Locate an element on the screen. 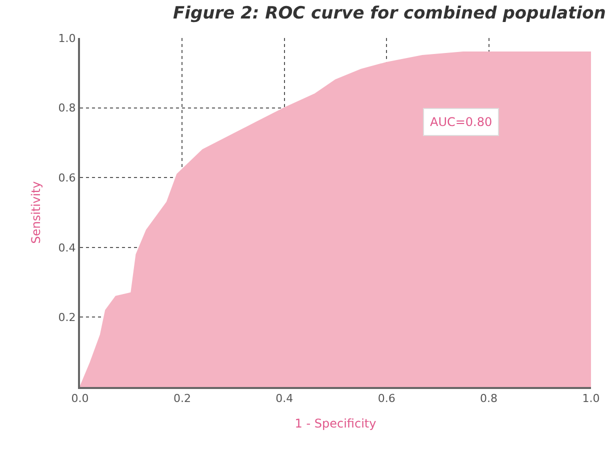 This screenshot has height=449, width=612. x-tick-label: 1.0 is located at coordinates (591, 399).